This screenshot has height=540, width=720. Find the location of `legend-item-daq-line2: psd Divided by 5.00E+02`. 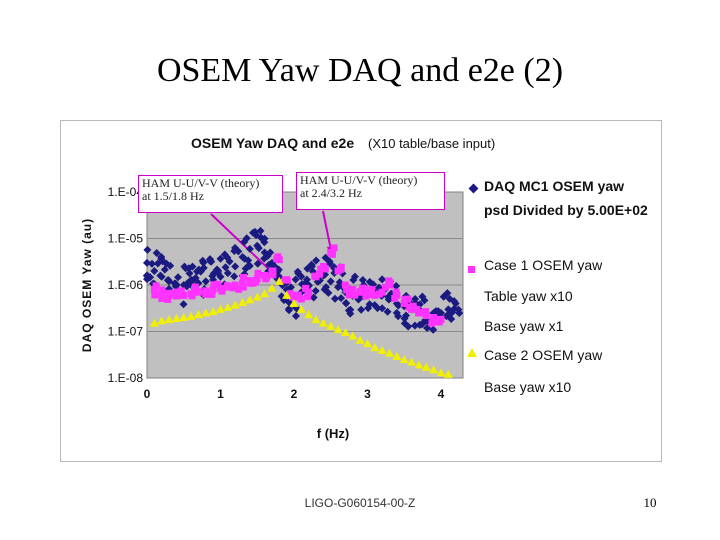

legend-item-daq-line2: psd Divided by 5.00E+02 is located at coordinates (566, 210).